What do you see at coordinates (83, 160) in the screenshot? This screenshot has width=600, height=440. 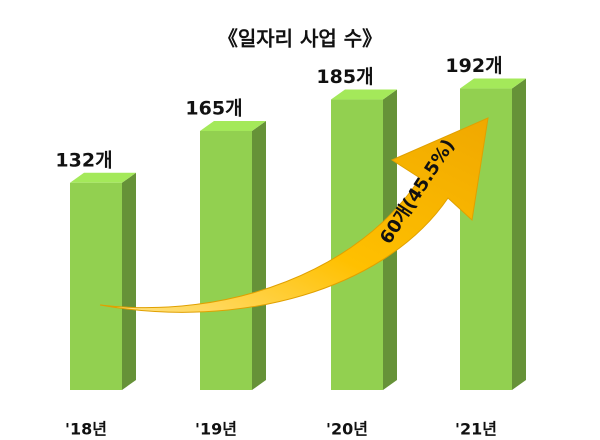 I see `value-label: 132개` at bounding box center [83, 160].